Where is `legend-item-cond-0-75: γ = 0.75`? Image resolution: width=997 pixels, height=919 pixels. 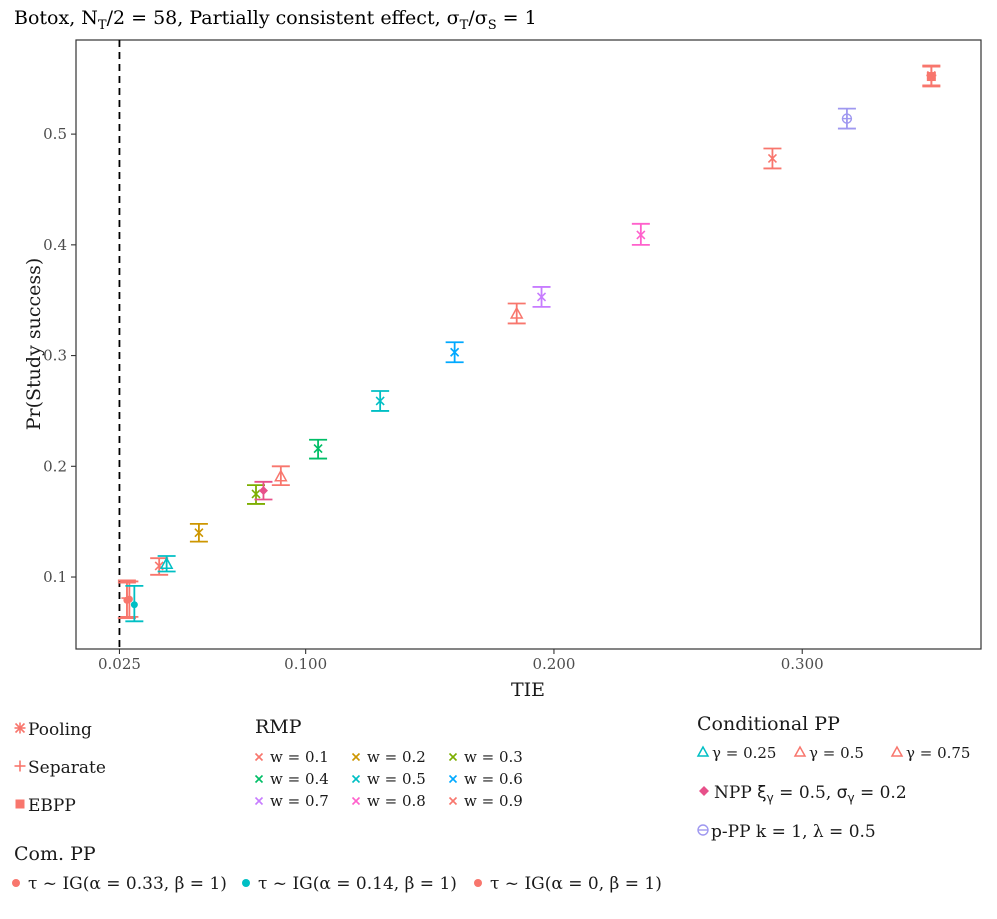 legend-item-cond-0-75: γ = 0.75 is located at coordinates (930, 753).